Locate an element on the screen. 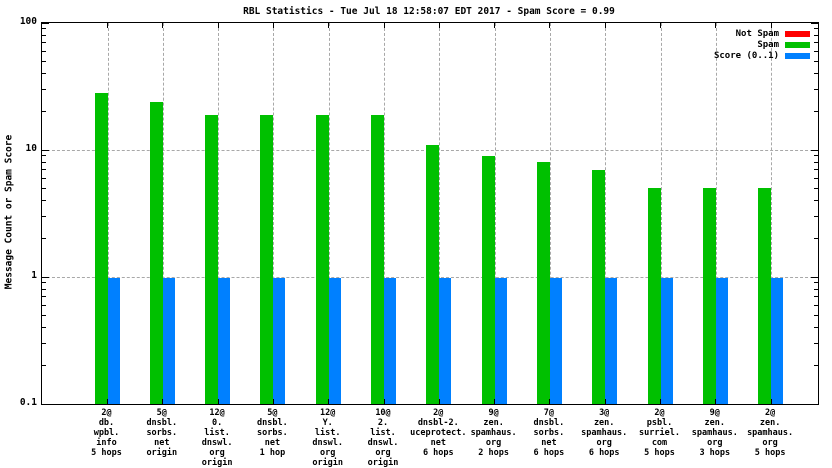  x-tick-label: 2@ psbl. surriel. com 5 hops is located at coordinates (659, 433).